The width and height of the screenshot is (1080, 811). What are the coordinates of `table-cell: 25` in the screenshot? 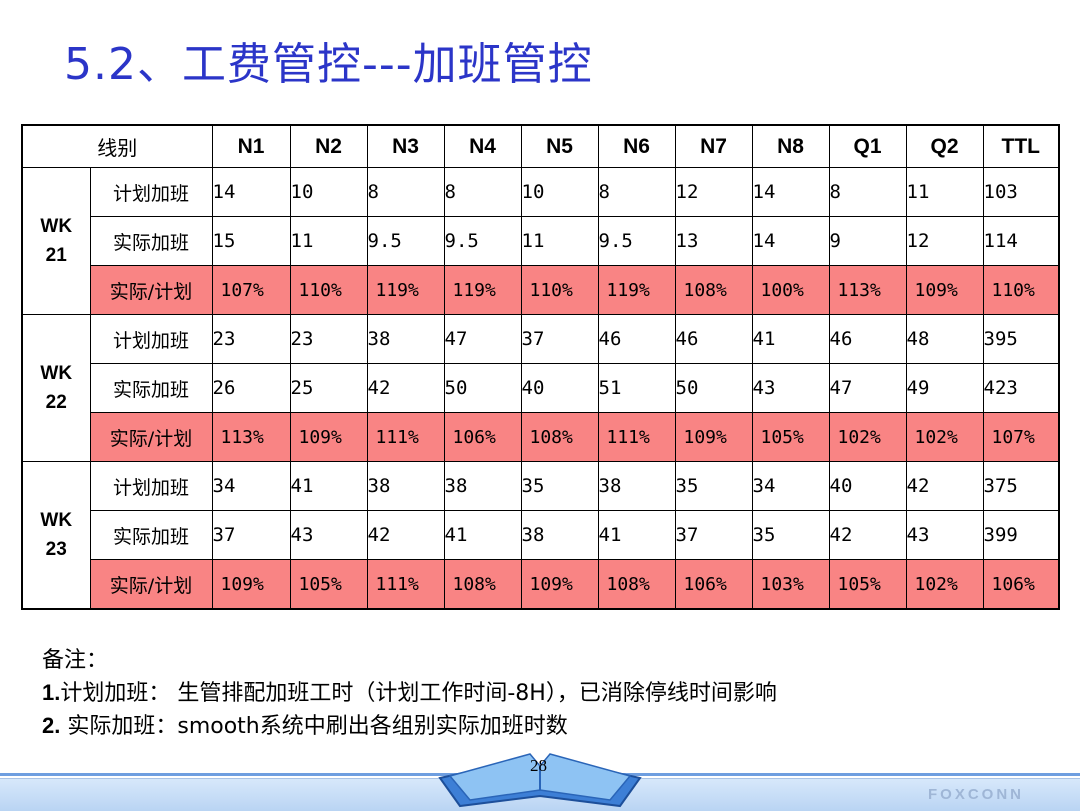 It's located at (328, 388).